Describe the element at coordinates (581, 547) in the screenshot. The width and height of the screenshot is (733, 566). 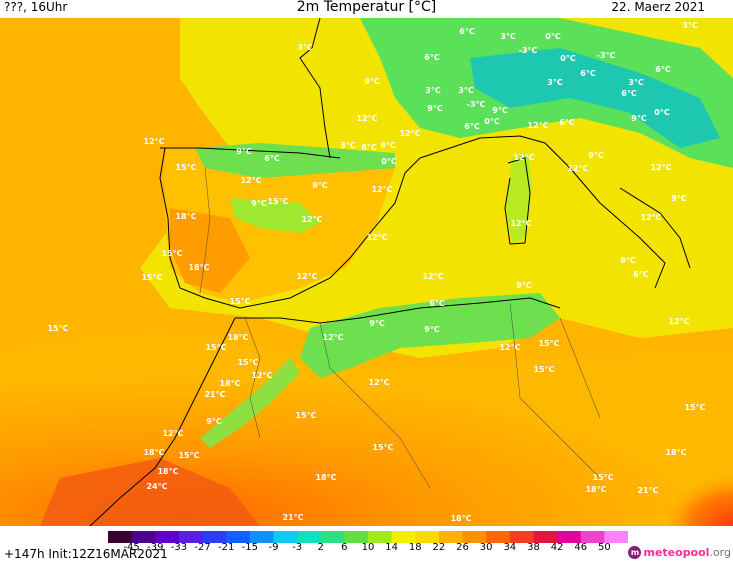
I see `colorbar-tick-label: 46` at that location.